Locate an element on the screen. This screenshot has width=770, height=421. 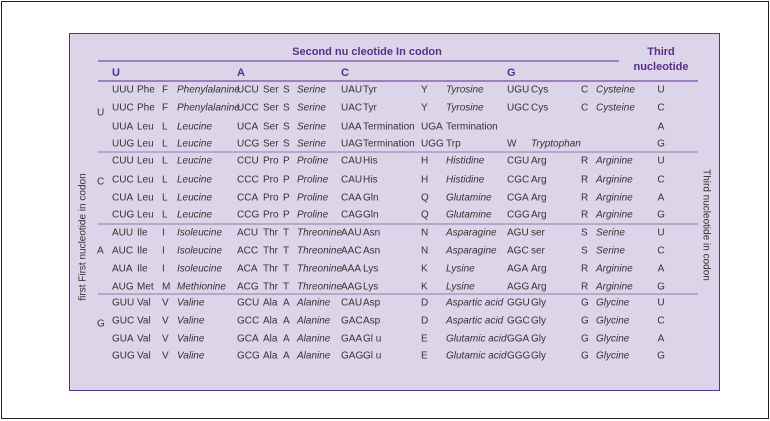
codon-cell: UGA is located at coordinates (432, 127).